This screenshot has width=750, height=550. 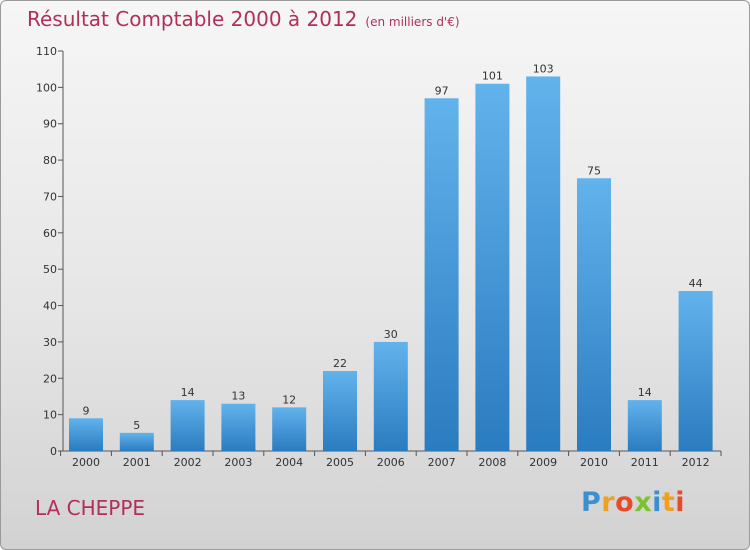 I want to click on y-tick-label: 80, so click(x=50, y=160).